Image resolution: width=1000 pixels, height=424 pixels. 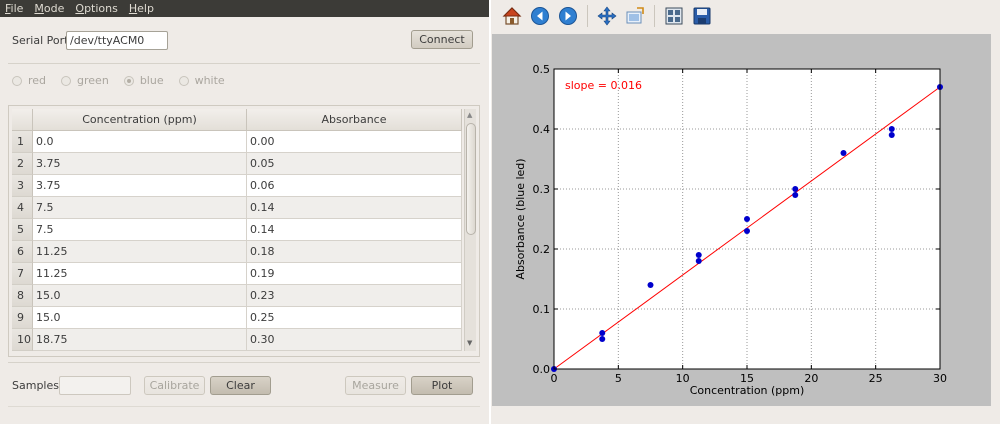 What do you see at coordinates (442, 385) in the screenshot?
I see `plot-button: Plot` at bounding box center [442, 385].